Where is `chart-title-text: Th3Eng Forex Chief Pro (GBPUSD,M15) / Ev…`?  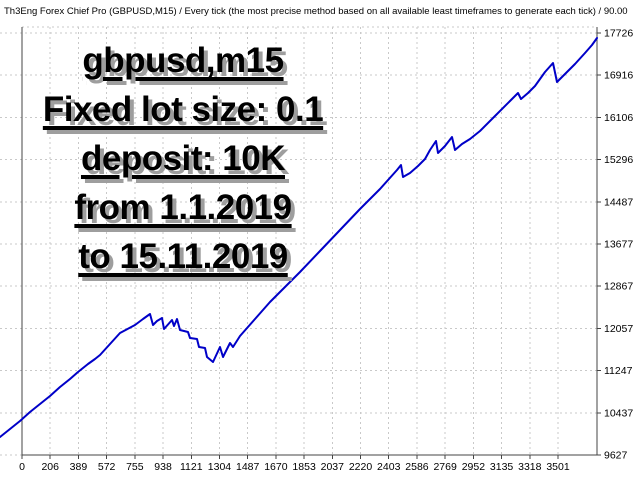 chart-title-text: Th3Eng Forex Chief Pro (GBPUSD,M15) / Ev… is located at coordinates (316, 11).